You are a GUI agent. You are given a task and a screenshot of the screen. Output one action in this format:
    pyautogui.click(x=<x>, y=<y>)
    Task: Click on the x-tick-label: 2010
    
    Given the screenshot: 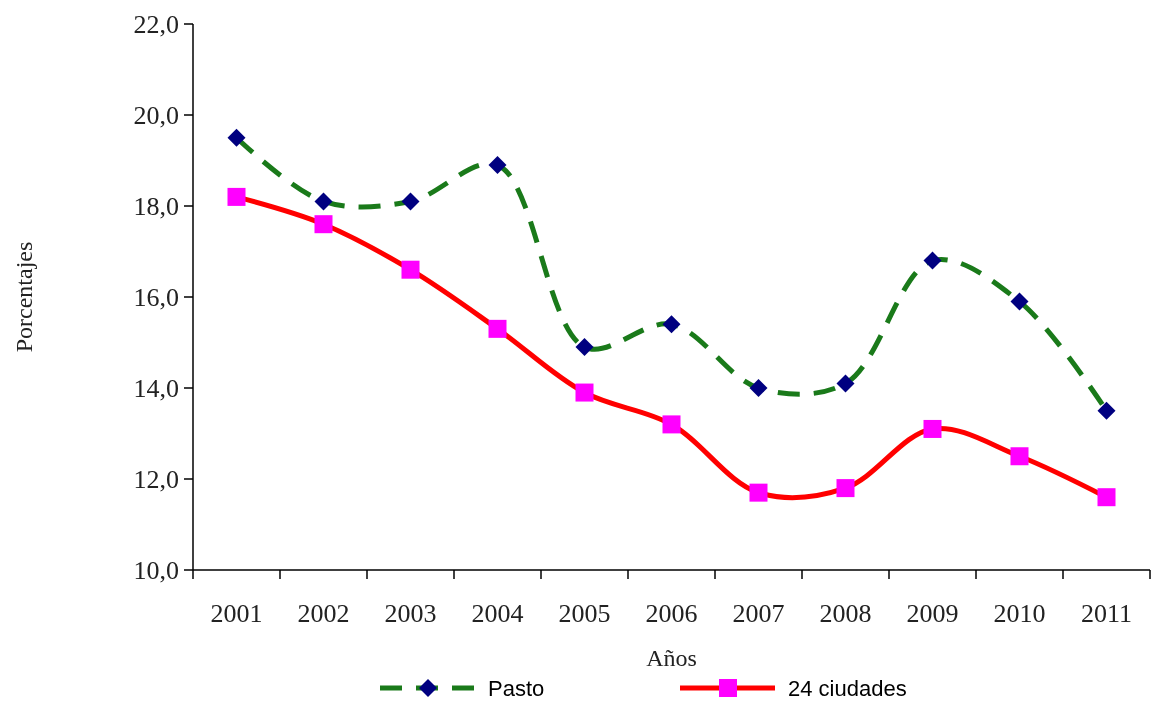 What is the action you would take?
    pyautogui.click(x=1019, y=613)
    